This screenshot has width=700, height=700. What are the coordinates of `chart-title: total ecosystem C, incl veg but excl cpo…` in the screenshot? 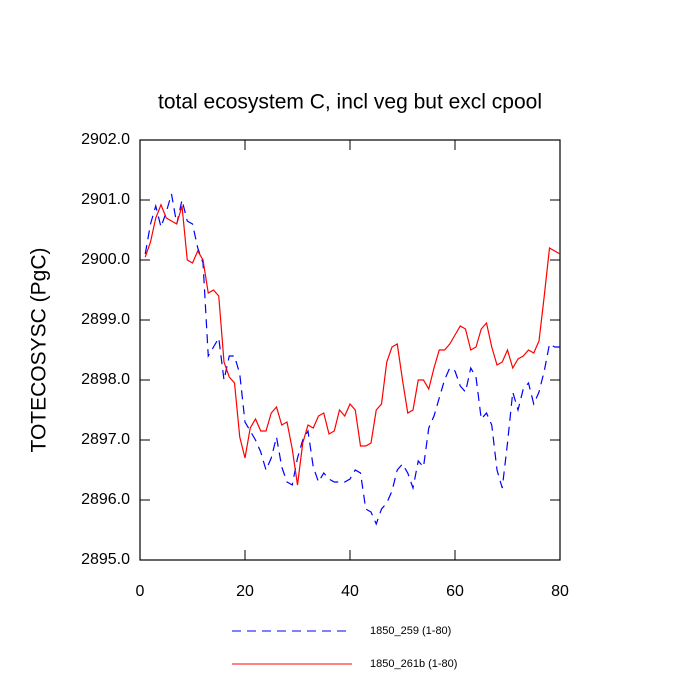 It's located at (350, 102).